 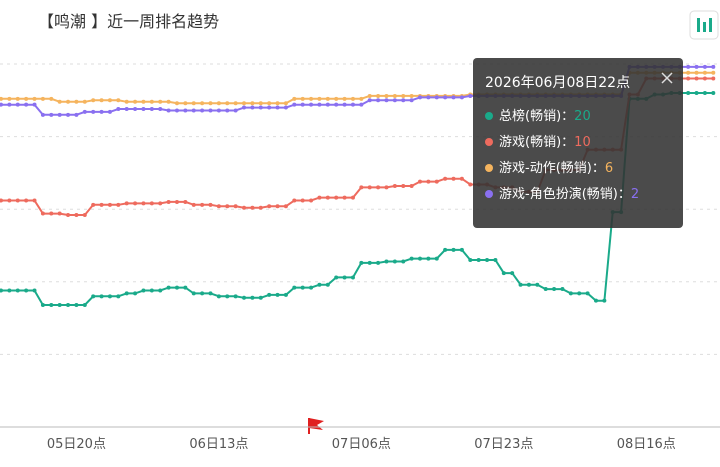 What do you see at coordinates (558, 194) in the screenshot?
I see `tooltip-series-name: 游戏-角色扮演(畅销)` at bounding box center [558, 194].